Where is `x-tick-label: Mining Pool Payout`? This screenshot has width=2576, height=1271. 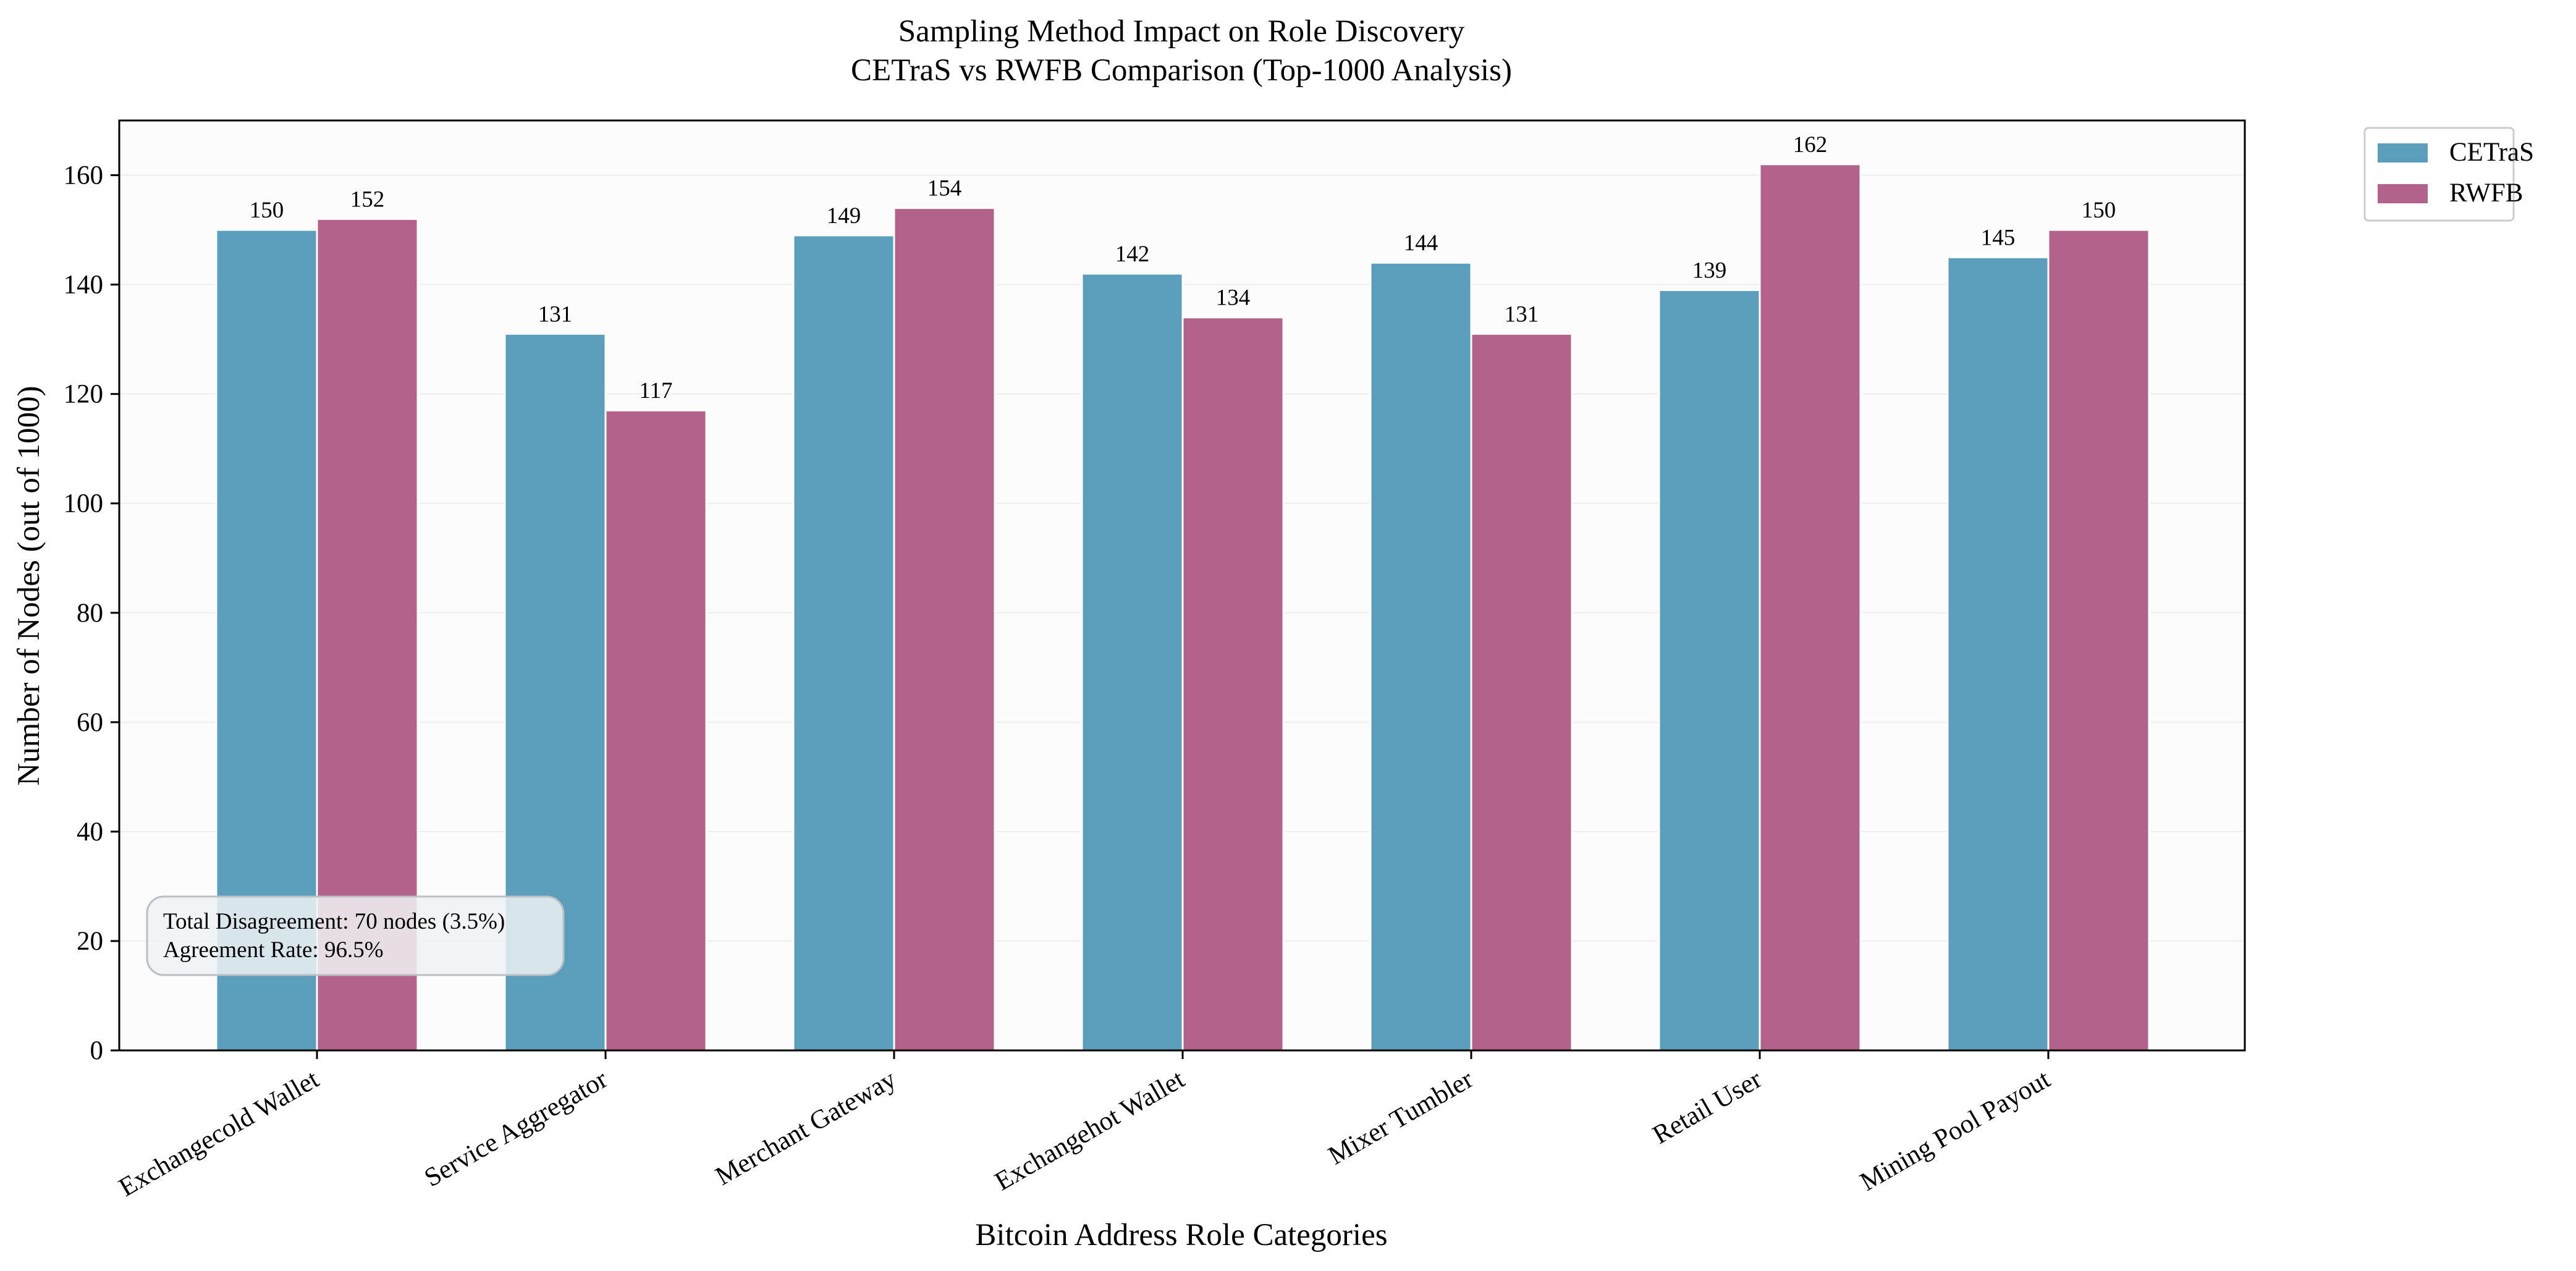 x-tick-label: Mining Pool Payout is located at coordinates (1955, 1131).